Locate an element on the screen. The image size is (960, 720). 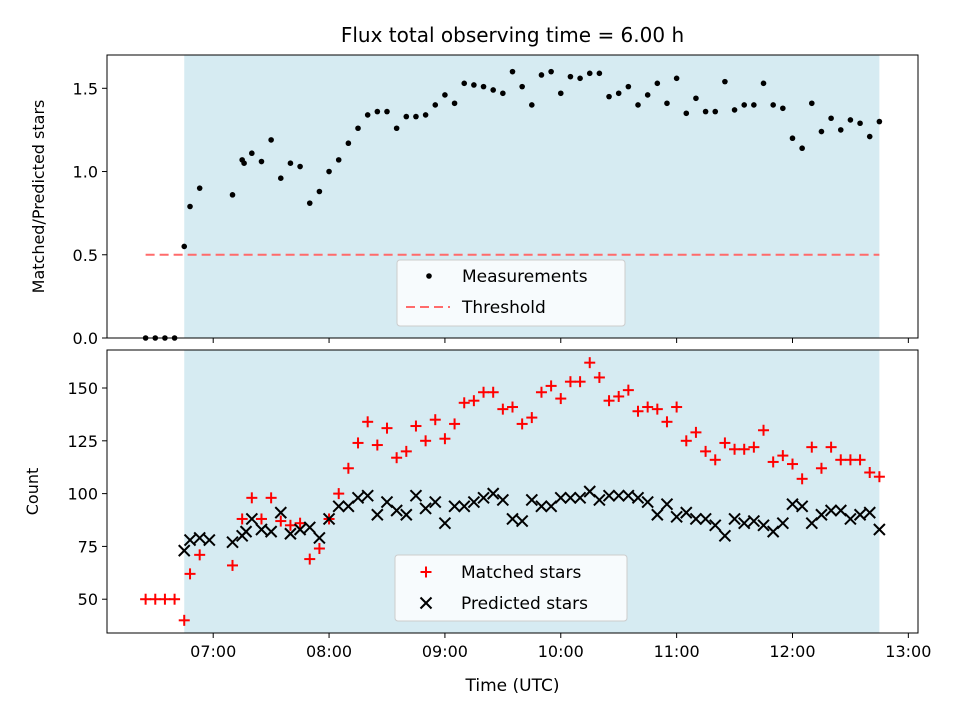
bottom-legend: Matched stars Predicted stars is located at coordinates (511, 588).